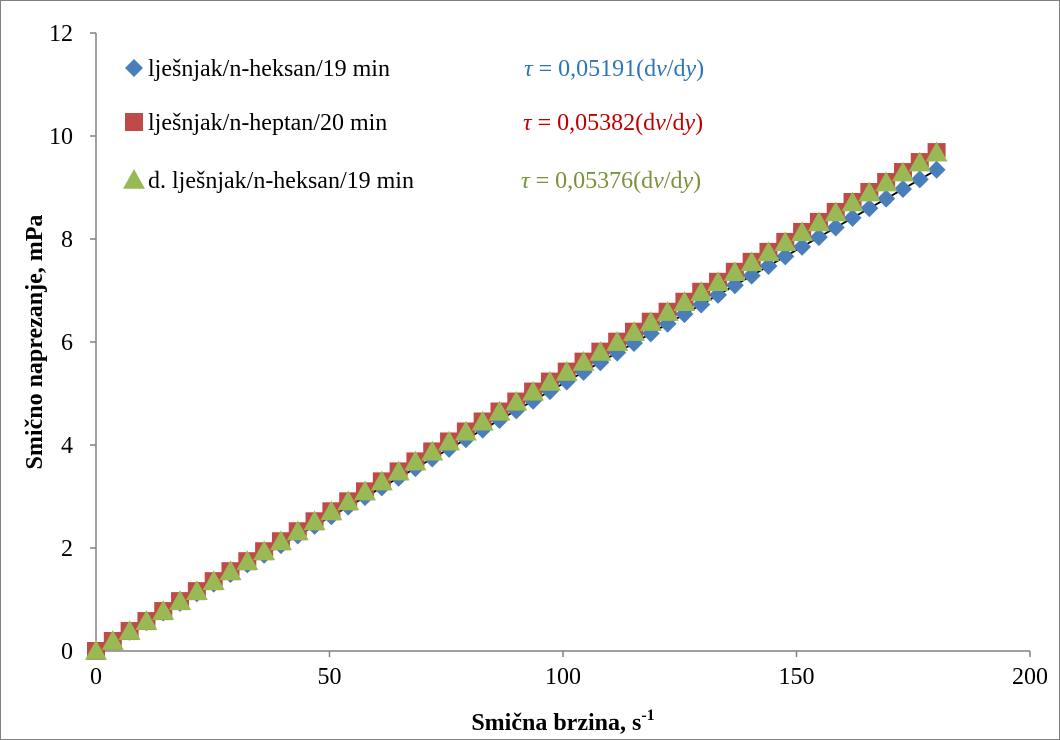 This screenshot has height=740, width=1060. What do you see at coordinates (67, 343) in the screenshot?
I see `y-tick-label: 6` at bounding box center [67, 343].